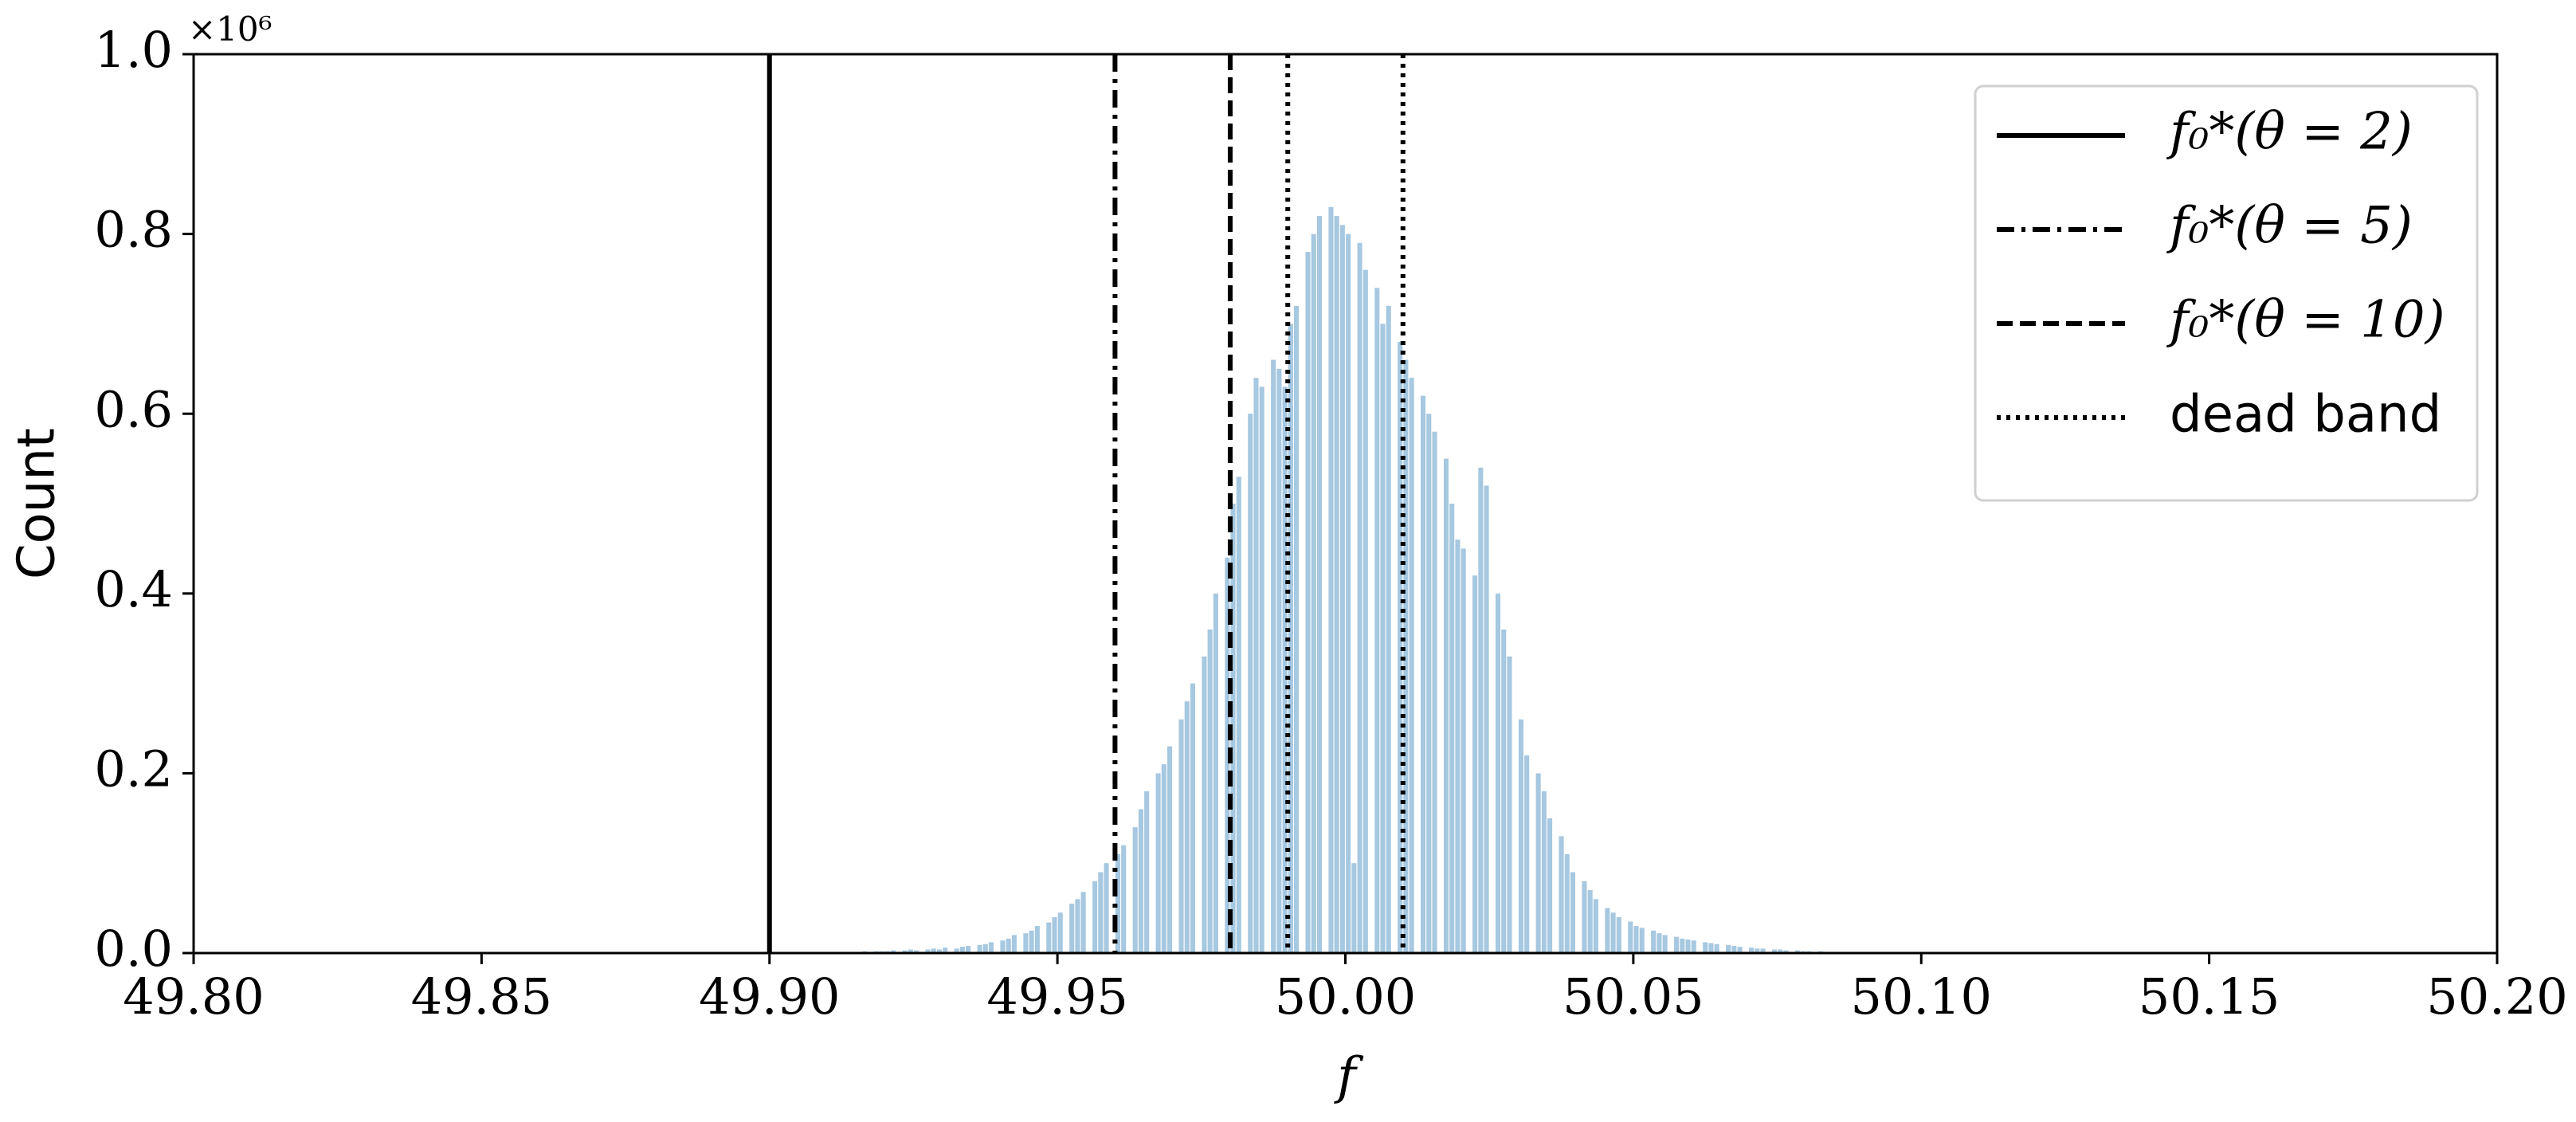 This screenshot has height=1122, width=2576. What do you see at coordinates (133, 769) in the screenshot?
I see `y-tick-label: 0.2` at bounding box center [133, 769].